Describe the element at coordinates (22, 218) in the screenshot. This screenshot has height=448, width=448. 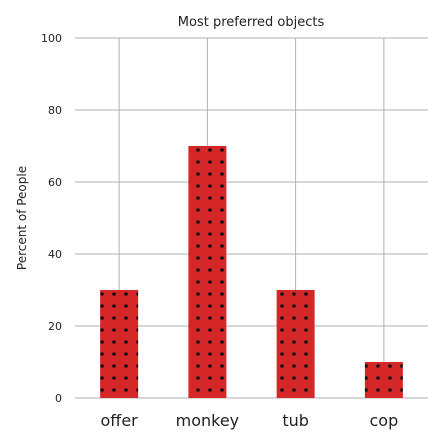
I see `y-axis-label: Percent of People` at that location.